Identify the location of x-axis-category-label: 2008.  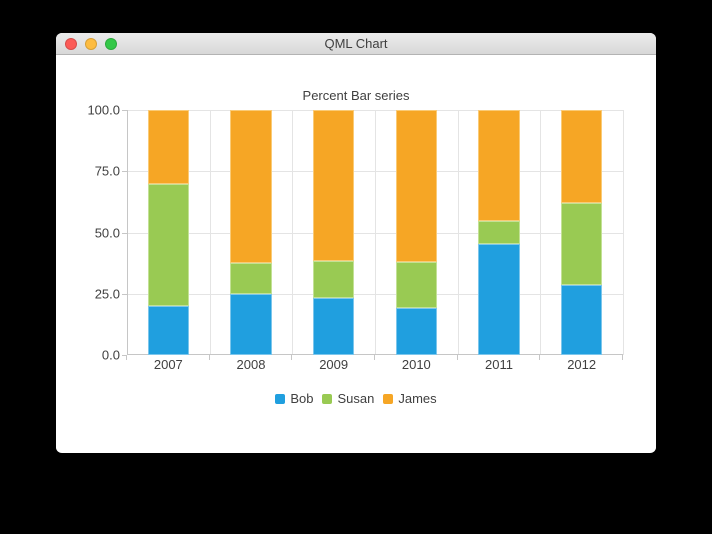
(251, 364).